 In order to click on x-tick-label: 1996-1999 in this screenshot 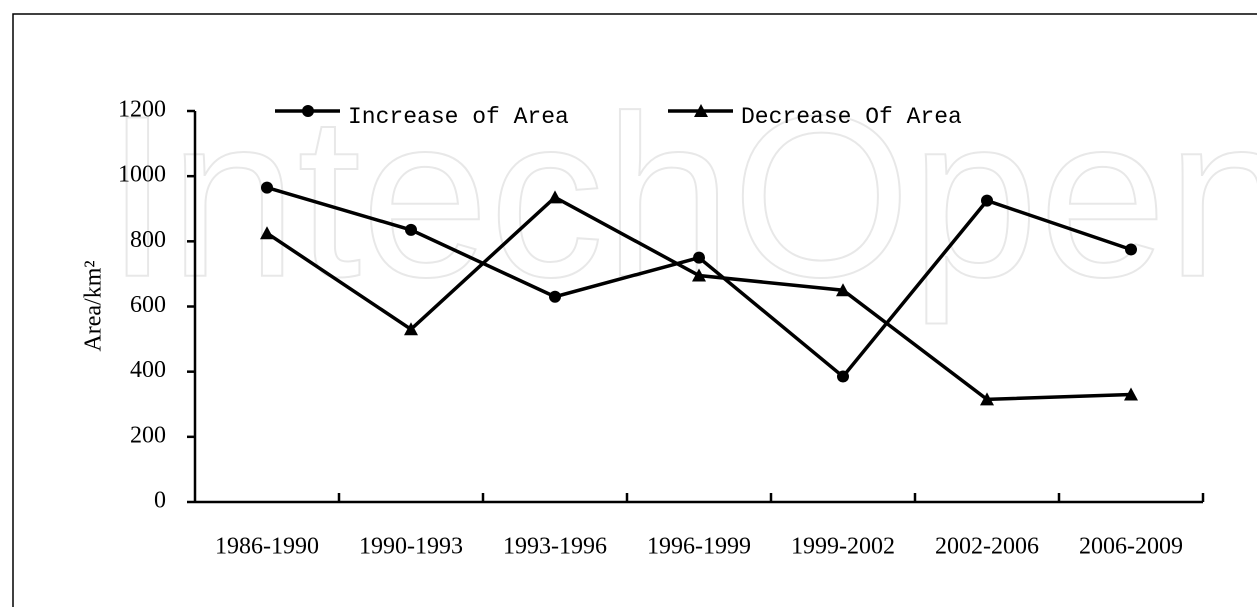, I will do `click(699, 547)`.